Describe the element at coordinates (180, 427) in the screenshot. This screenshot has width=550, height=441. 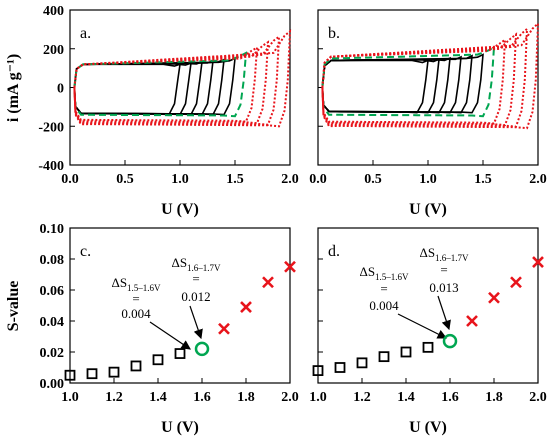
I see `panel-c-x-axis-title: U (V)` at that location.